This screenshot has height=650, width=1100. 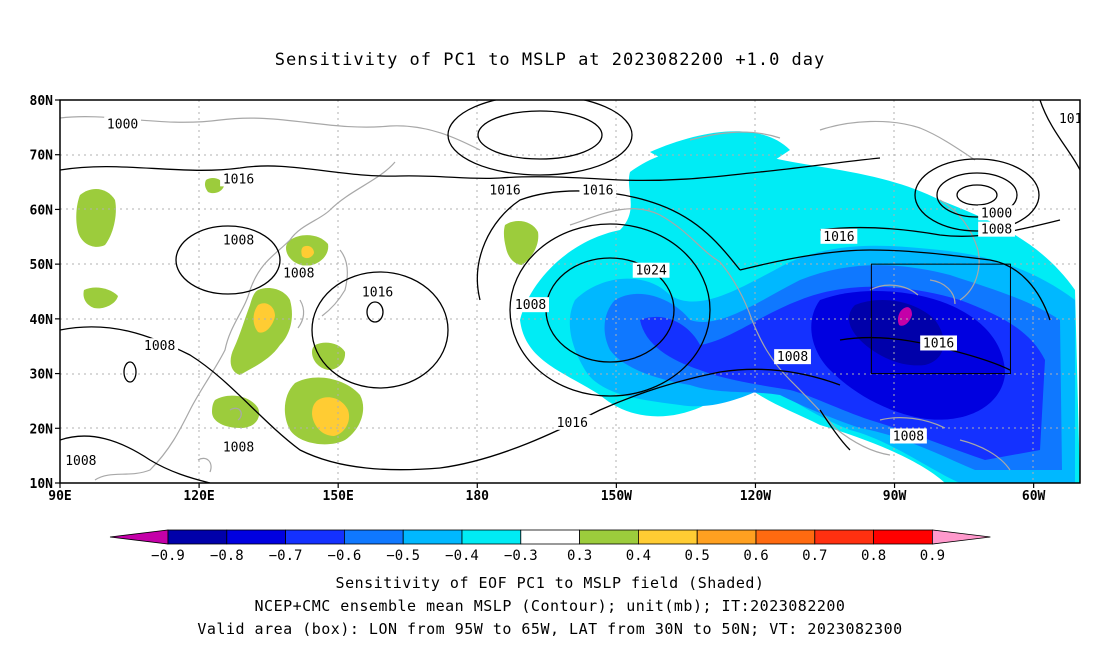 I want to click on colorbar-min-triangle, so click(x=139, y=537).